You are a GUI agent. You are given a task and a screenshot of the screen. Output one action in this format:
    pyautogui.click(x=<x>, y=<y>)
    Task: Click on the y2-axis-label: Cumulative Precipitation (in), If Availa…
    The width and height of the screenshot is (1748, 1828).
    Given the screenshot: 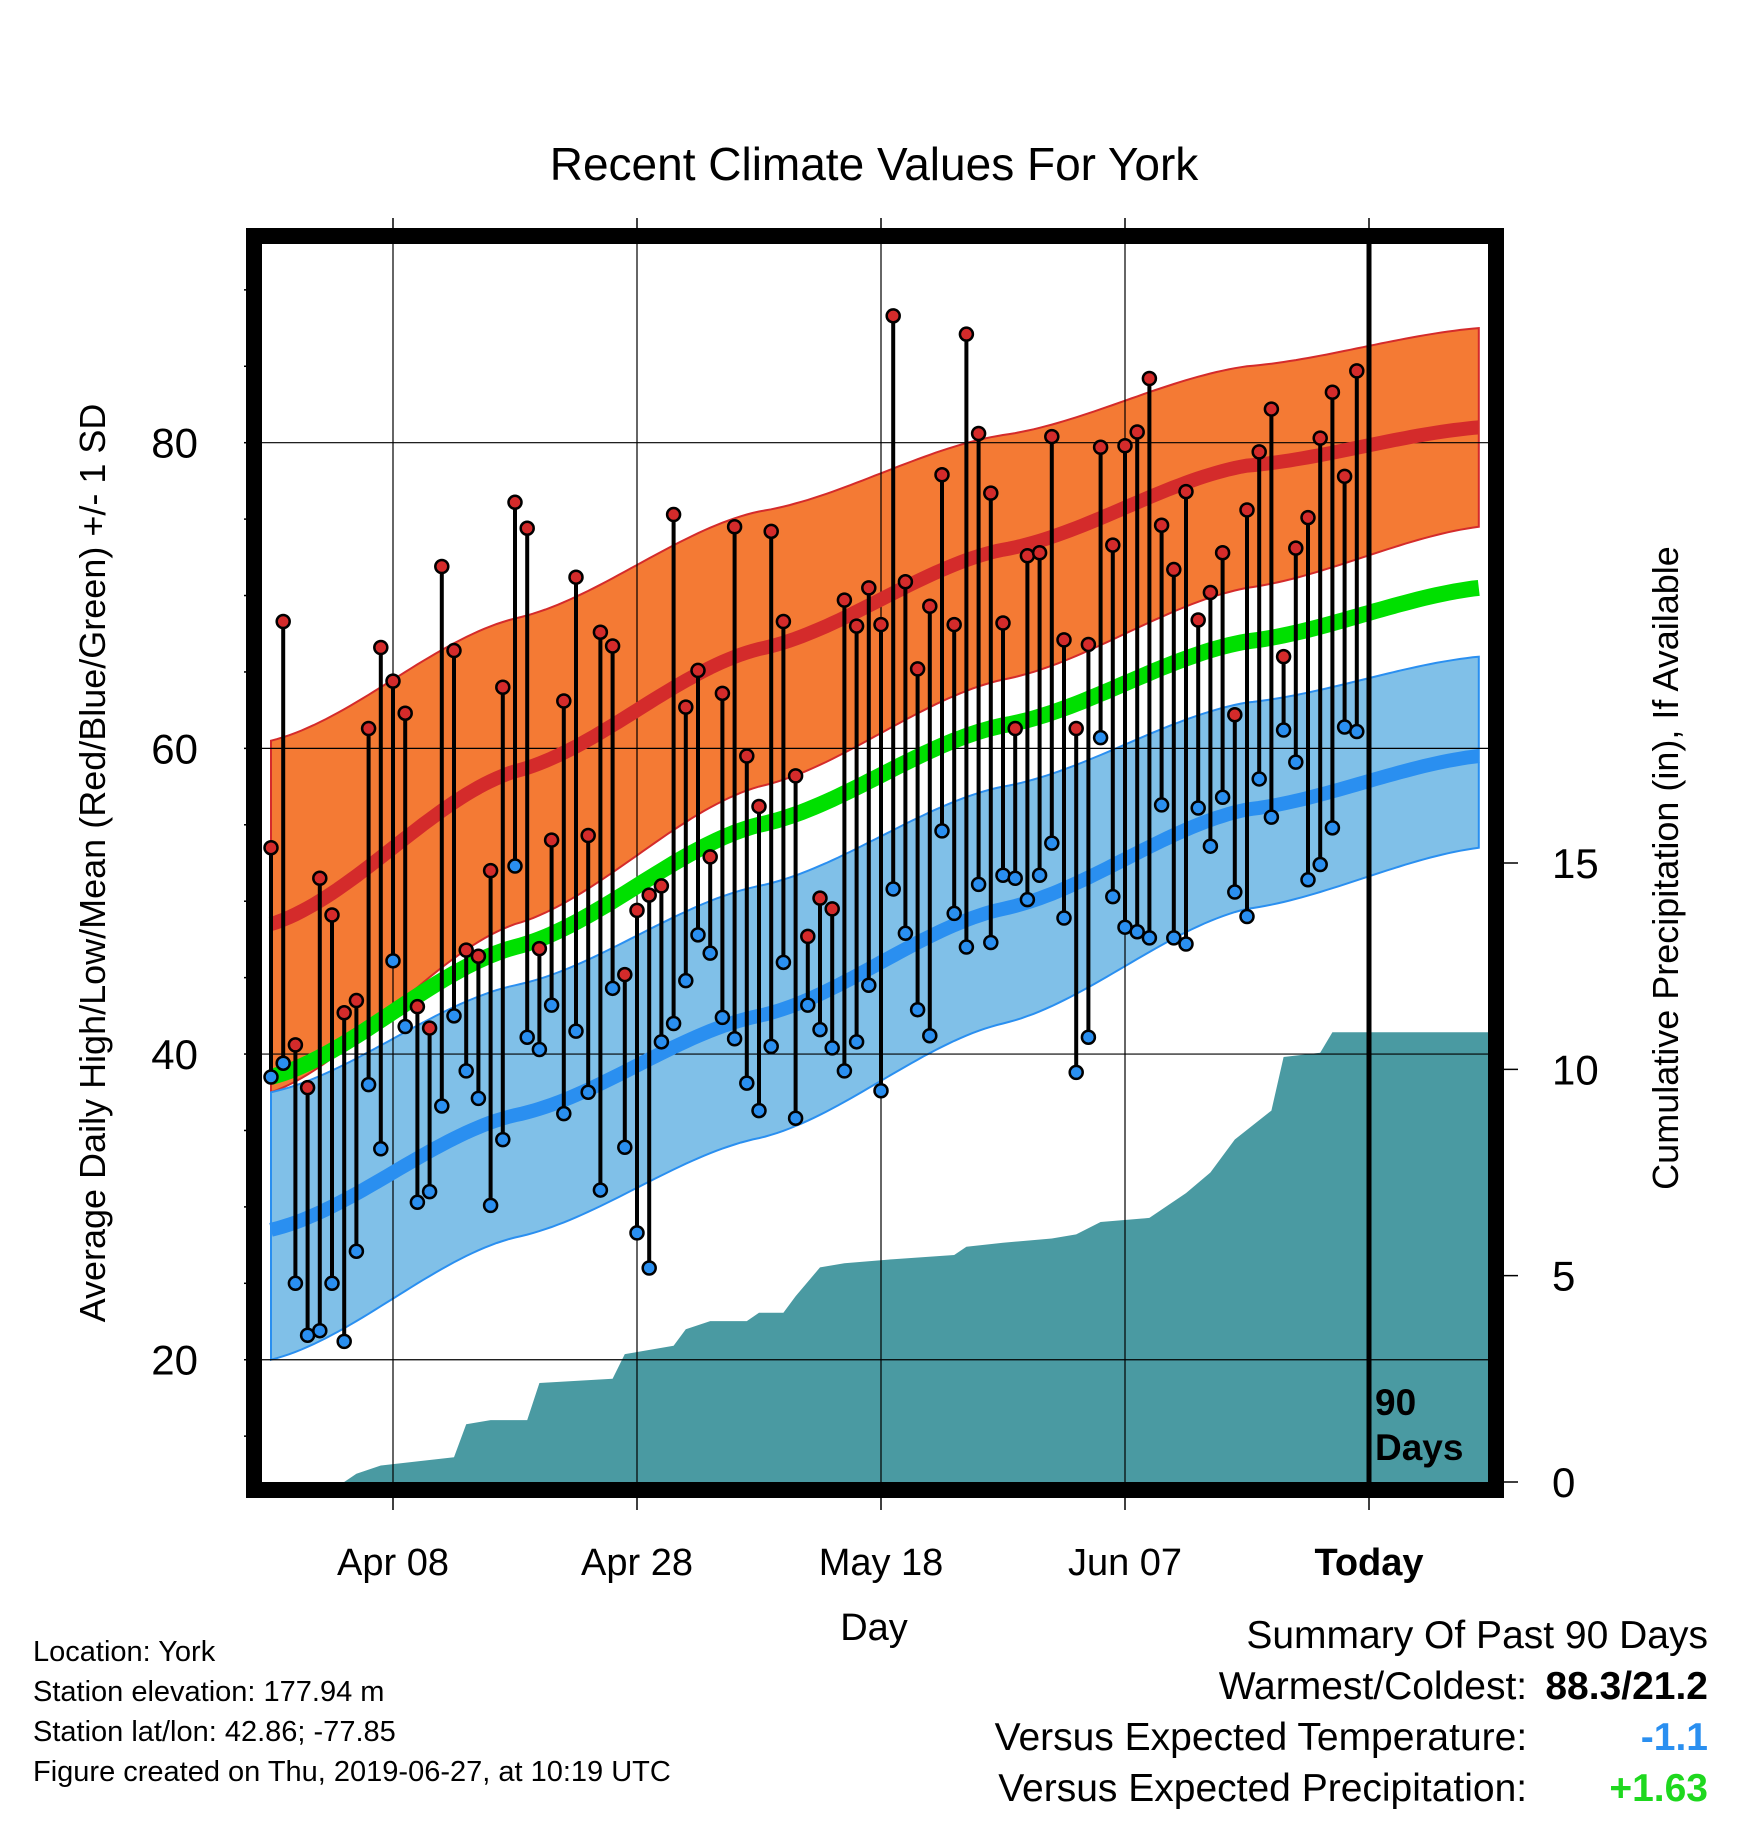 What is the action you would take?
    pyautogui.click(x=1665, y=868)
    